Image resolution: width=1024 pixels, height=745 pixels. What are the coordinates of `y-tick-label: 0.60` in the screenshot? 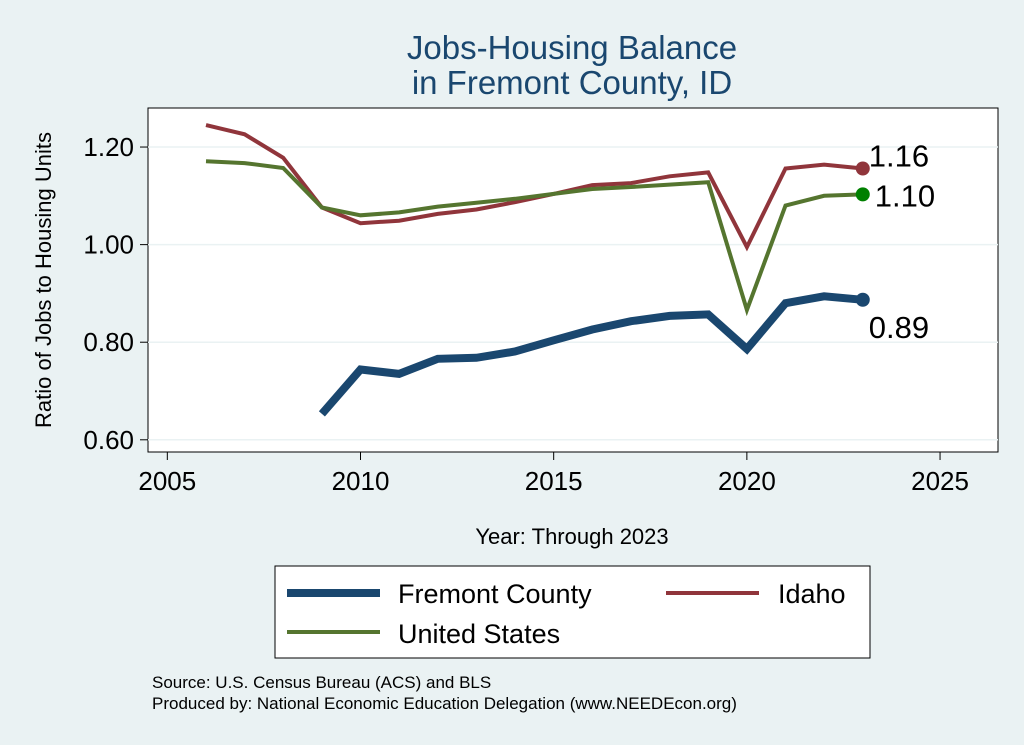 It's located at (108, 440).